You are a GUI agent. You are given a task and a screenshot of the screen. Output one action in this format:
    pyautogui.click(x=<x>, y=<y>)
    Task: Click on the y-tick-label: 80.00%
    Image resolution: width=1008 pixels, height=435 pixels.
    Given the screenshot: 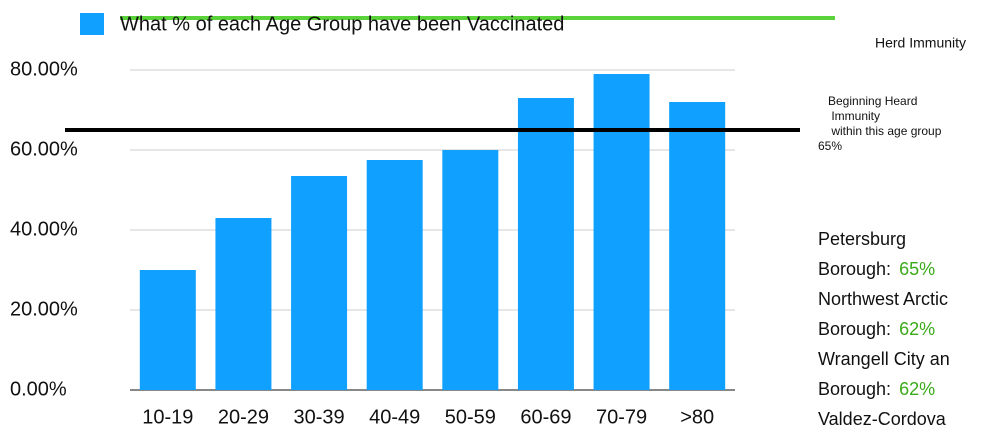 What is the action you would take?
    pyautogui.click(x=44, y=69)
    